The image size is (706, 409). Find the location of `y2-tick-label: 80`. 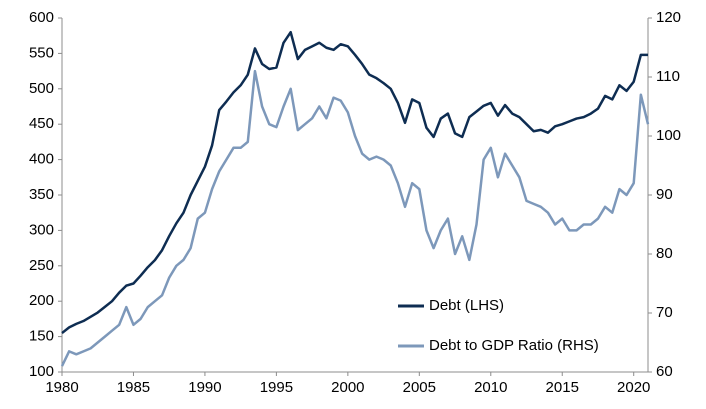

y2-tick-label: 80 is located at coordinates (664, 253).